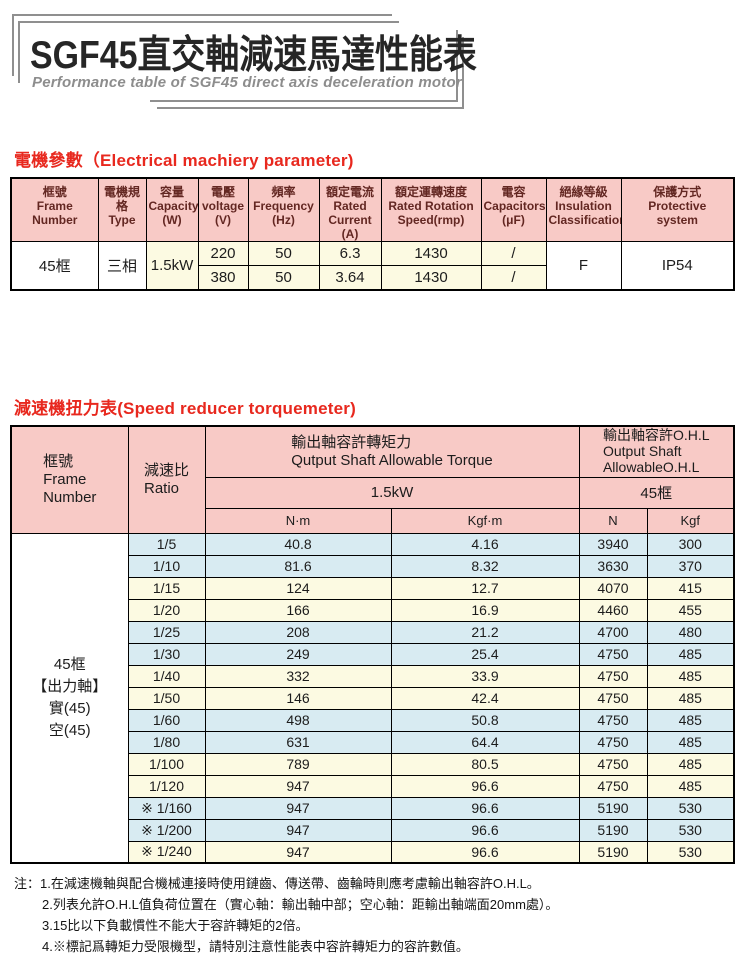  Describe the element at coordinates (166, 676) in the screenshot. I see `torque-cell-ratio: 1/40` at that location.